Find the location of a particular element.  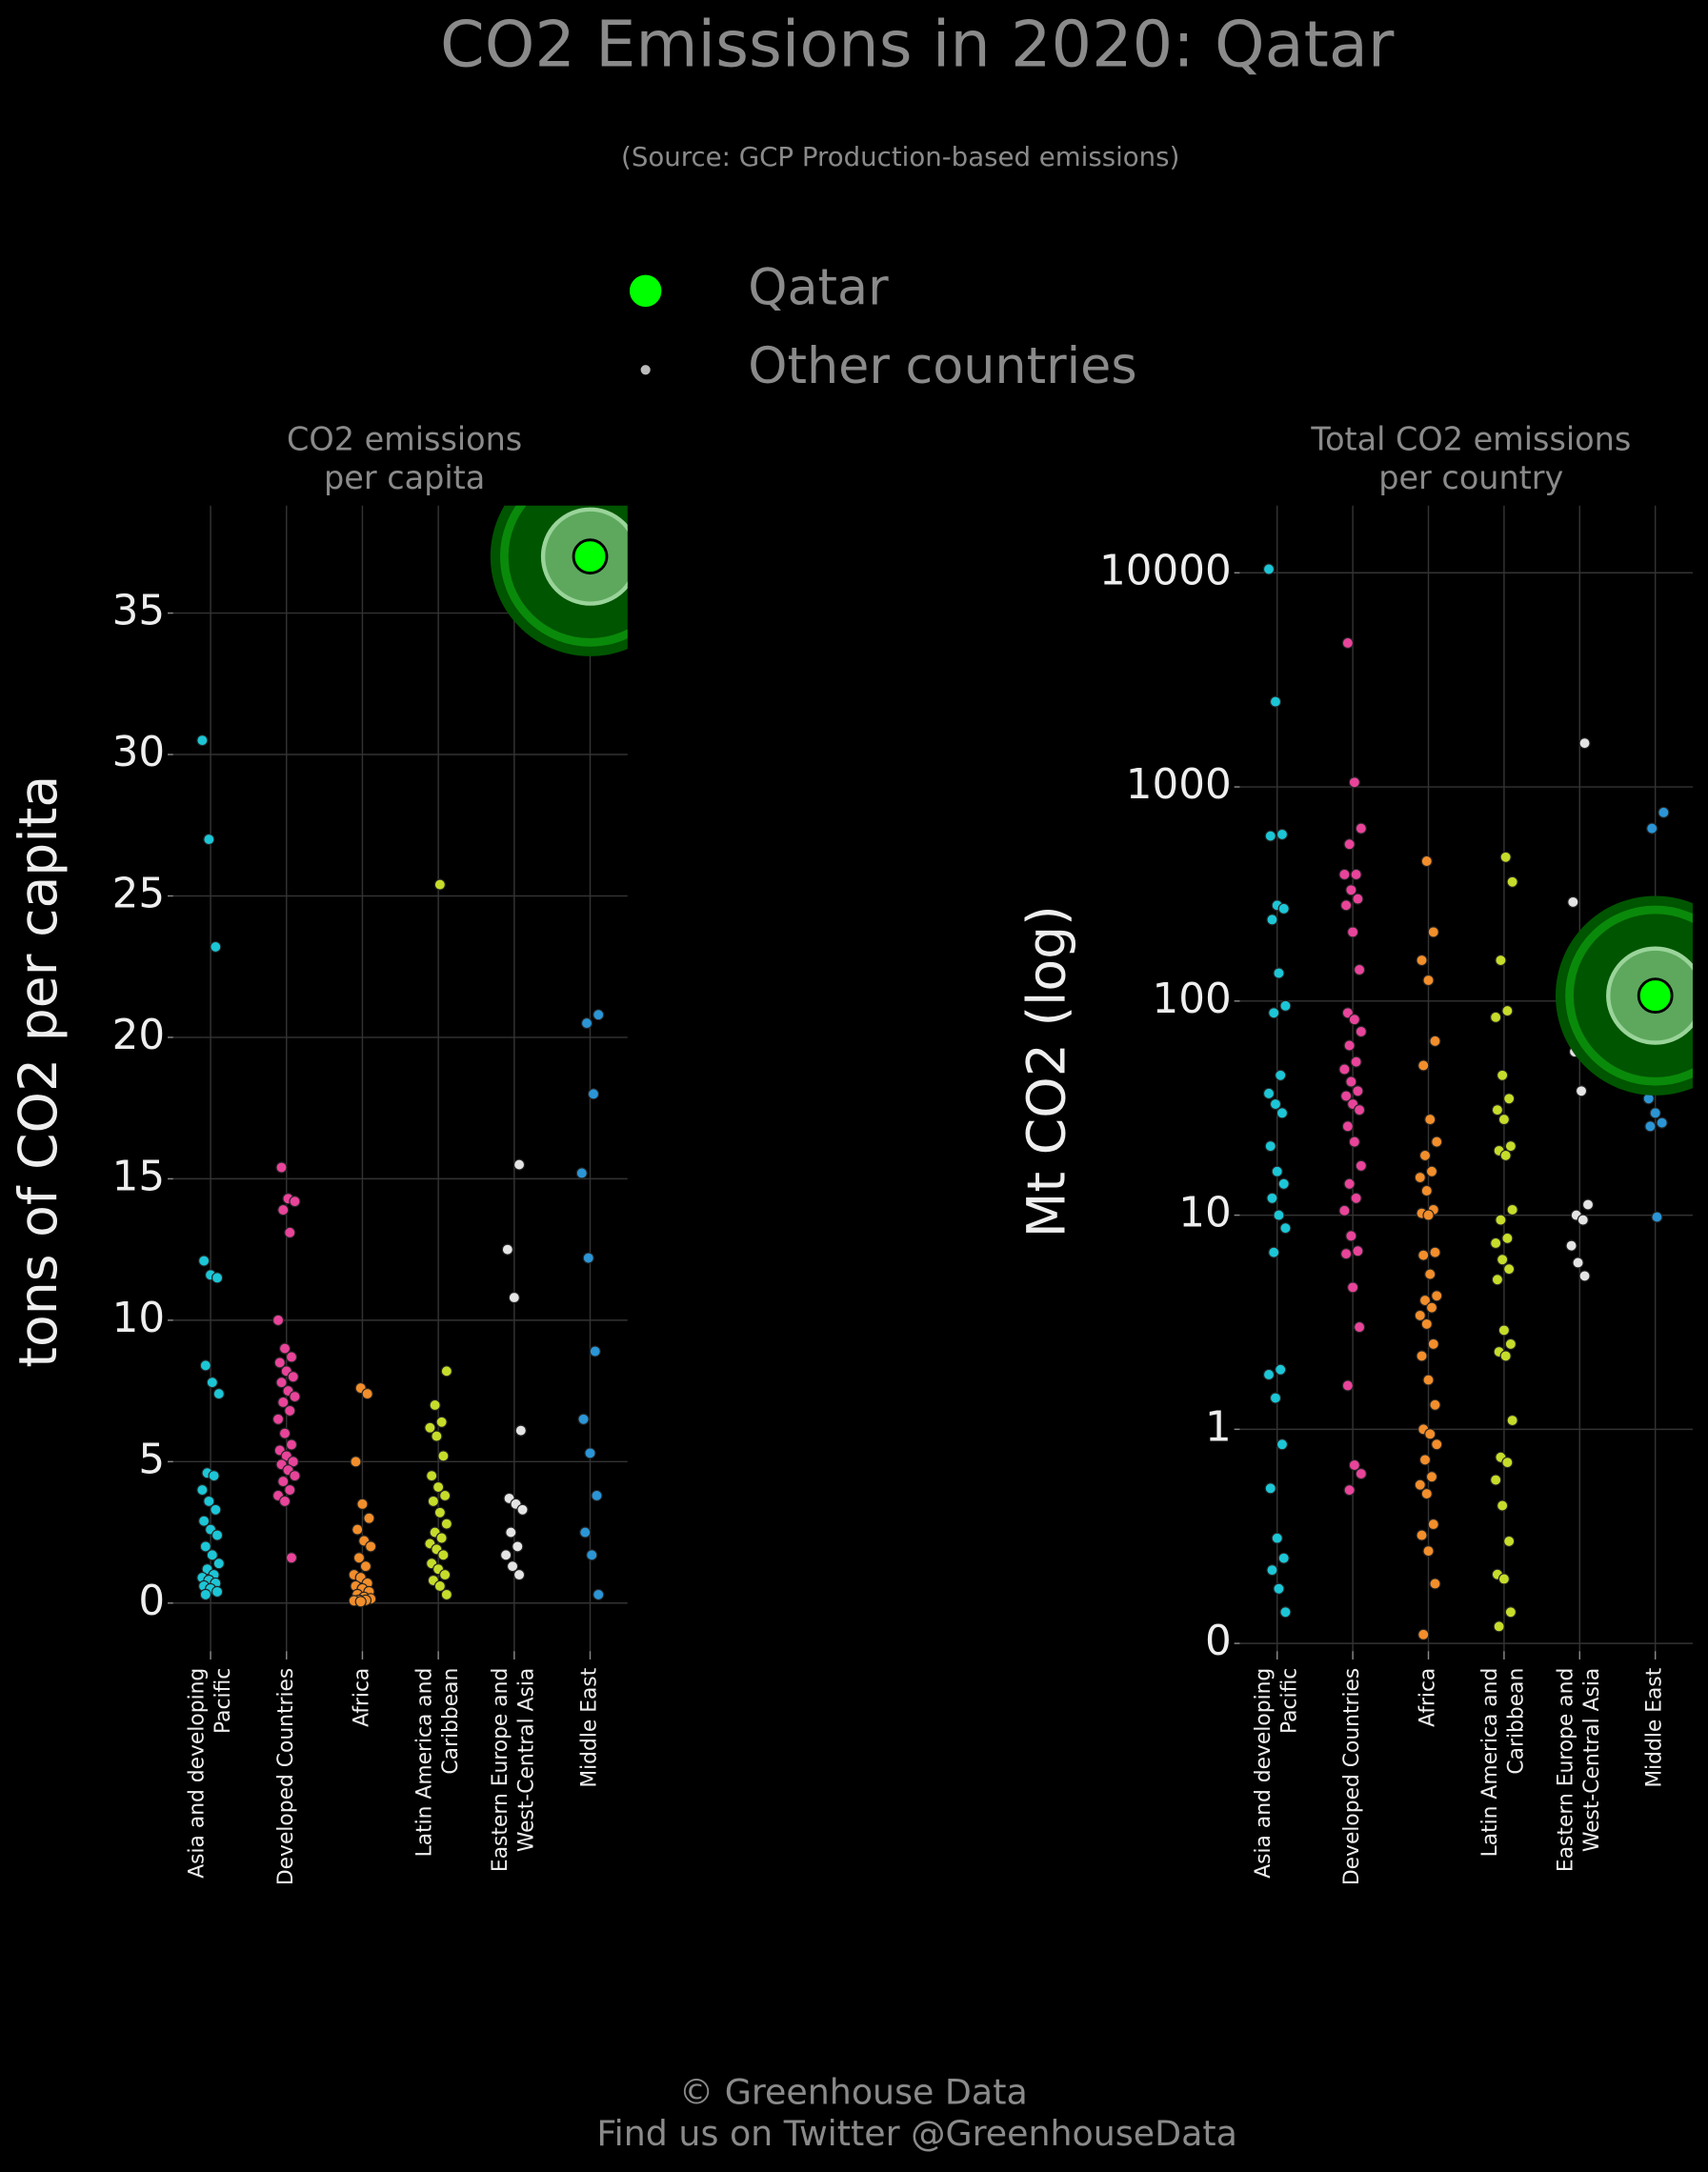

x-tick-label: Africa is located at coordinates (362, 1697).